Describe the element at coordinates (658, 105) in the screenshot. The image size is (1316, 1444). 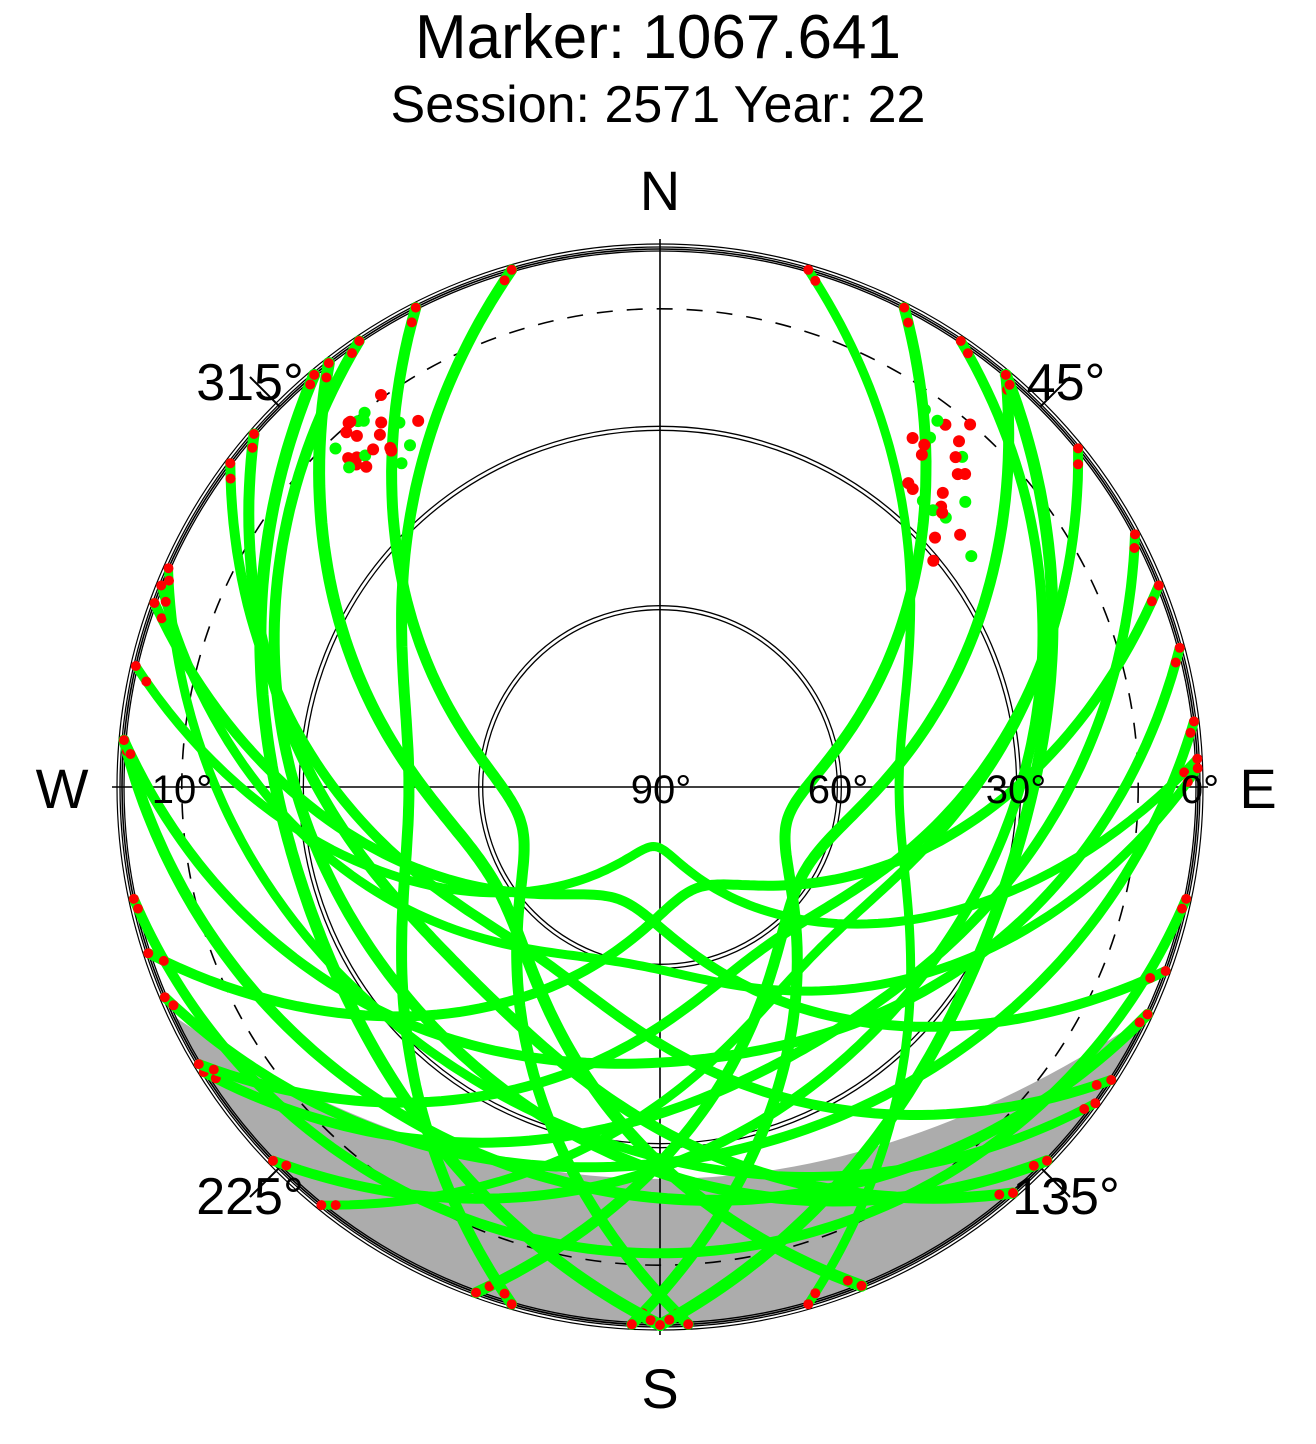
I see `chart-subtitle: Session: 2571 Year: 22` at that location.